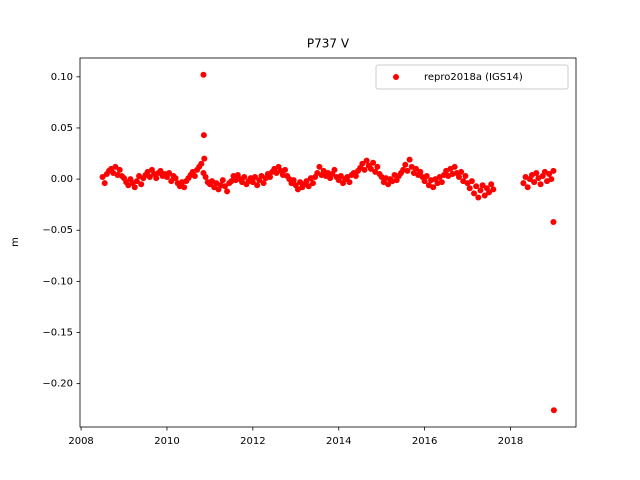 This screenshot has height=480, width=640. I want to click on legend-label: repro2018a (IGS14), so click(473, 77).